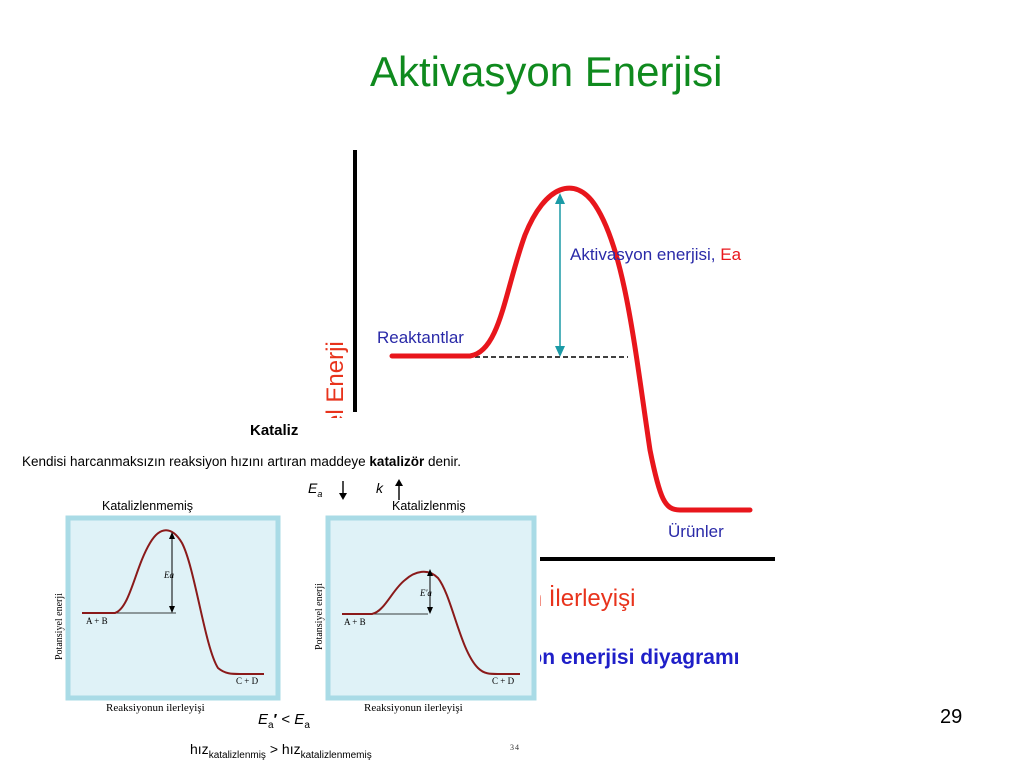  Describe the element at coordinates (59, 626) in the screenshot. I see `panel-left-y-label: Potansiyel enerji` at that location.